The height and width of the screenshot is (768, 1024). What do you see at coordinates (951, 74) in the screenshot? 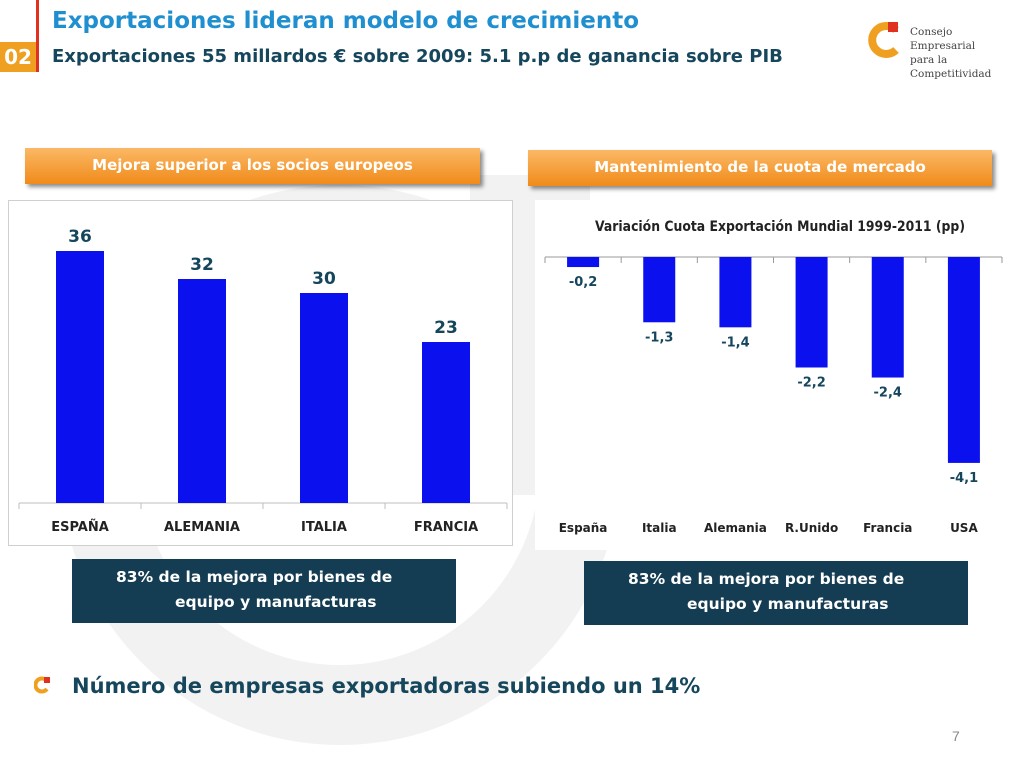
I see `logo-line-3: Competitividad` at bounding box center [951, 74].